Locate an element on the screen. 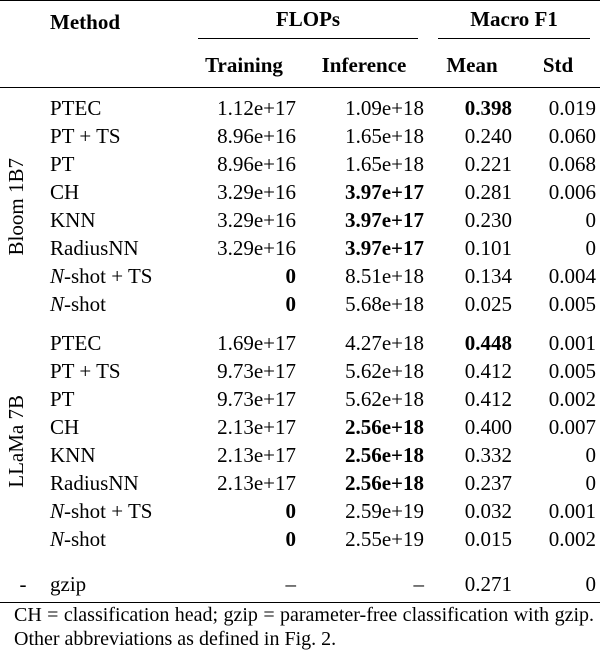  table-row: KNN 3.29e+16 3.97e+17 0.230 0 is located at coordinates (300, 221).